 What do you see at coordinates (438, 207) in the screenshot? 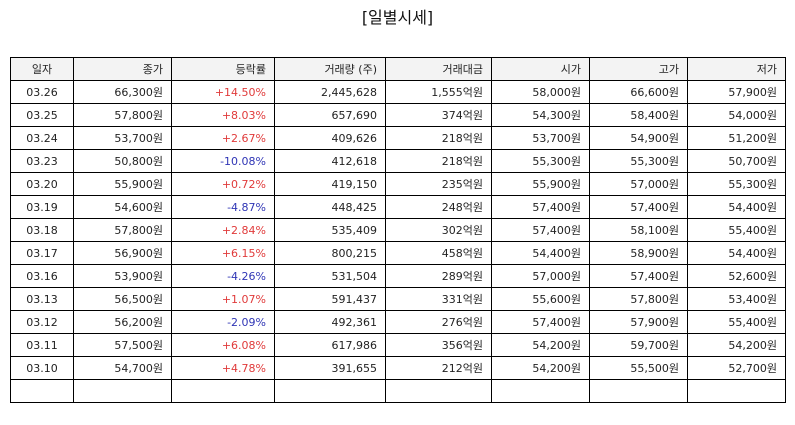
I see `amount-cell: 248억원` at bounding box center [438, 207].